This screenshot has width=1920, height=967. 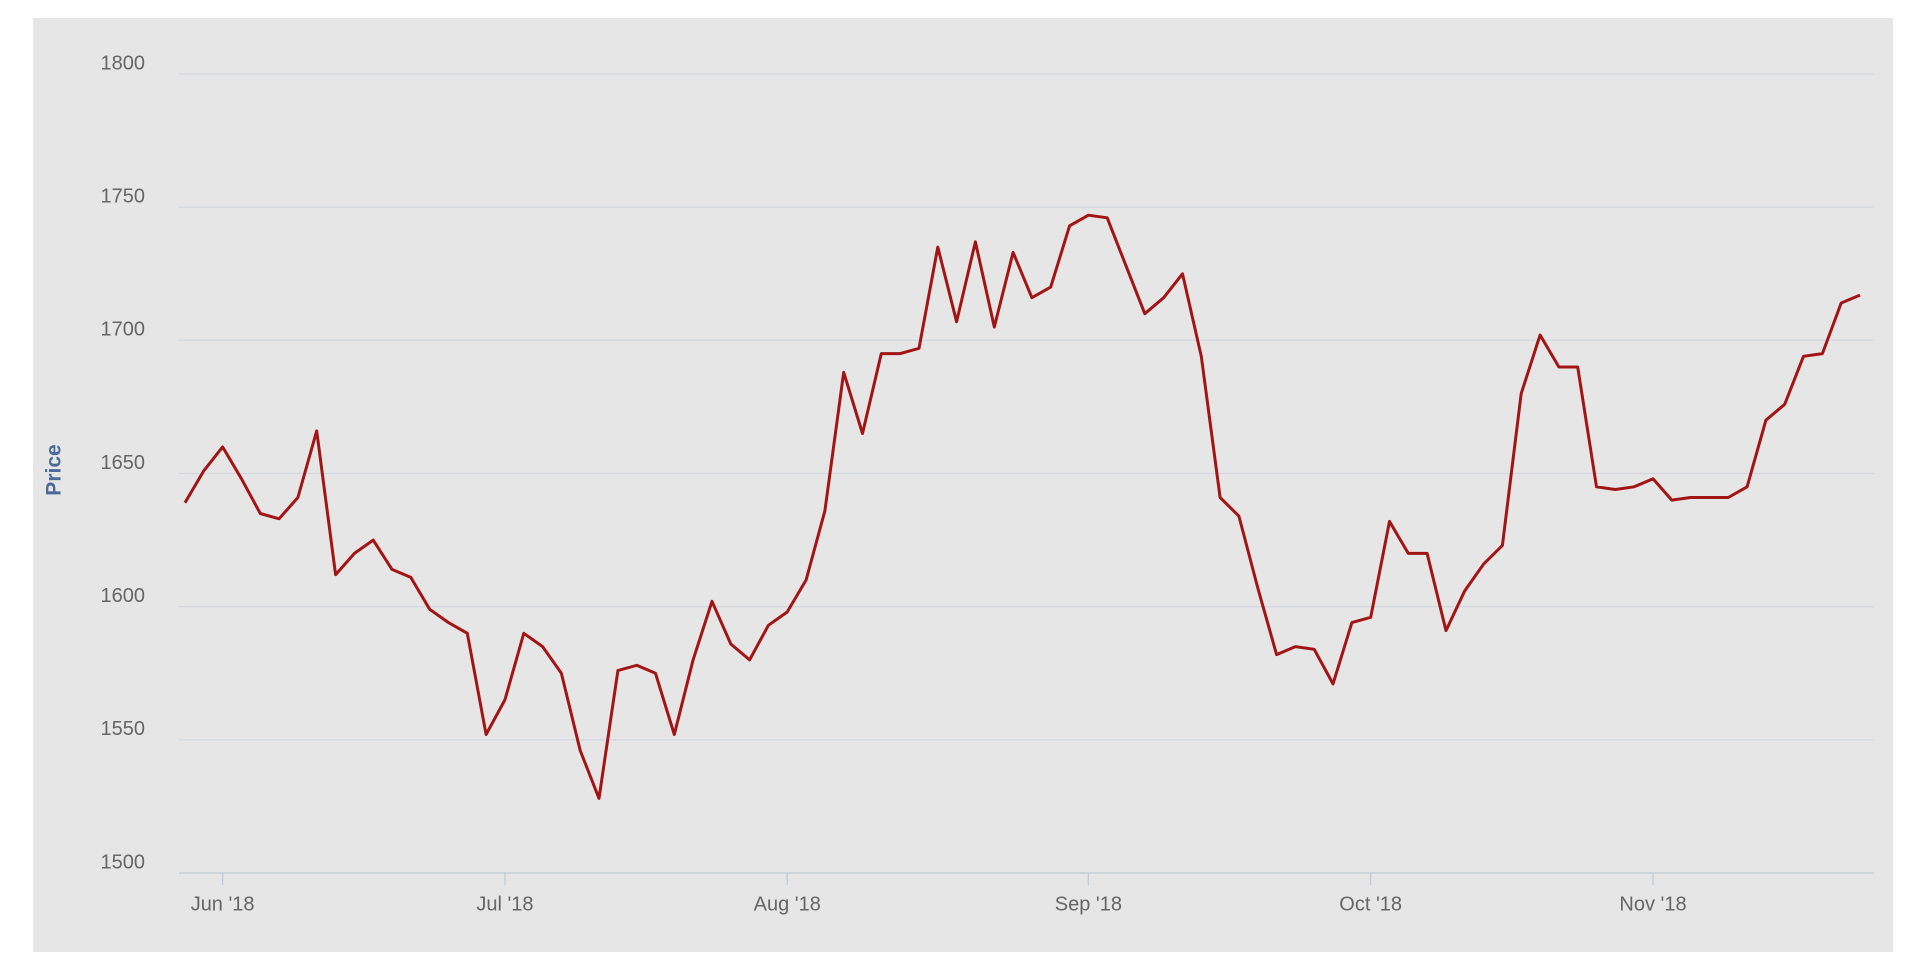 I want to click on y-tick-label: 1500, so click(x=123, y=862).